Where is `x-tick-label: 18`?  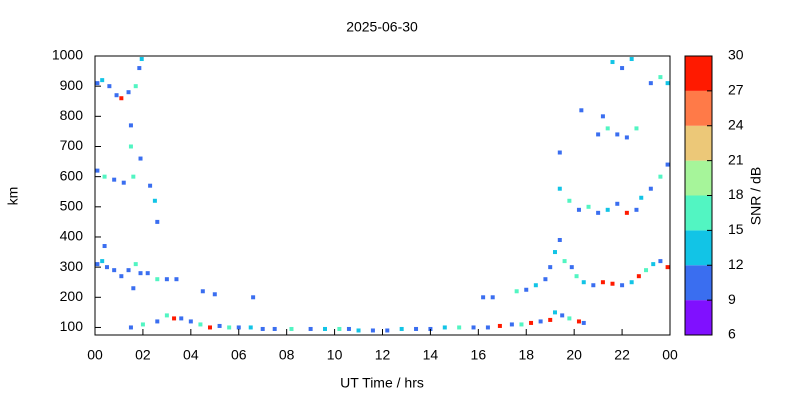 x-tick-label: 18 is located at coordinates (526, 355).